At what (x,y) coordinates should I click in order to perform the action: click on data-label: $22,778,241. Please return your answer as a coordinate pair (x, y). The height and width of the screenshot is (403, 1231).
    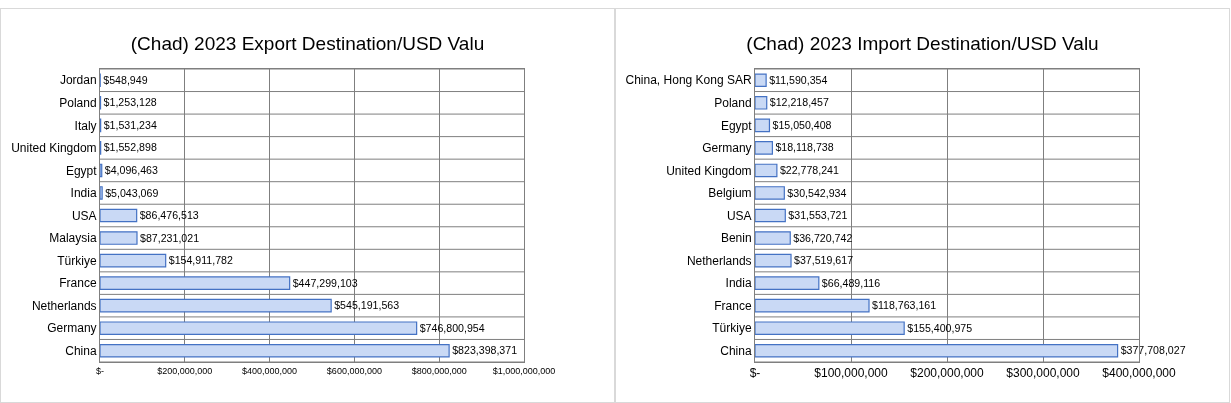
    Looking at the image, I should click on (809, 169).